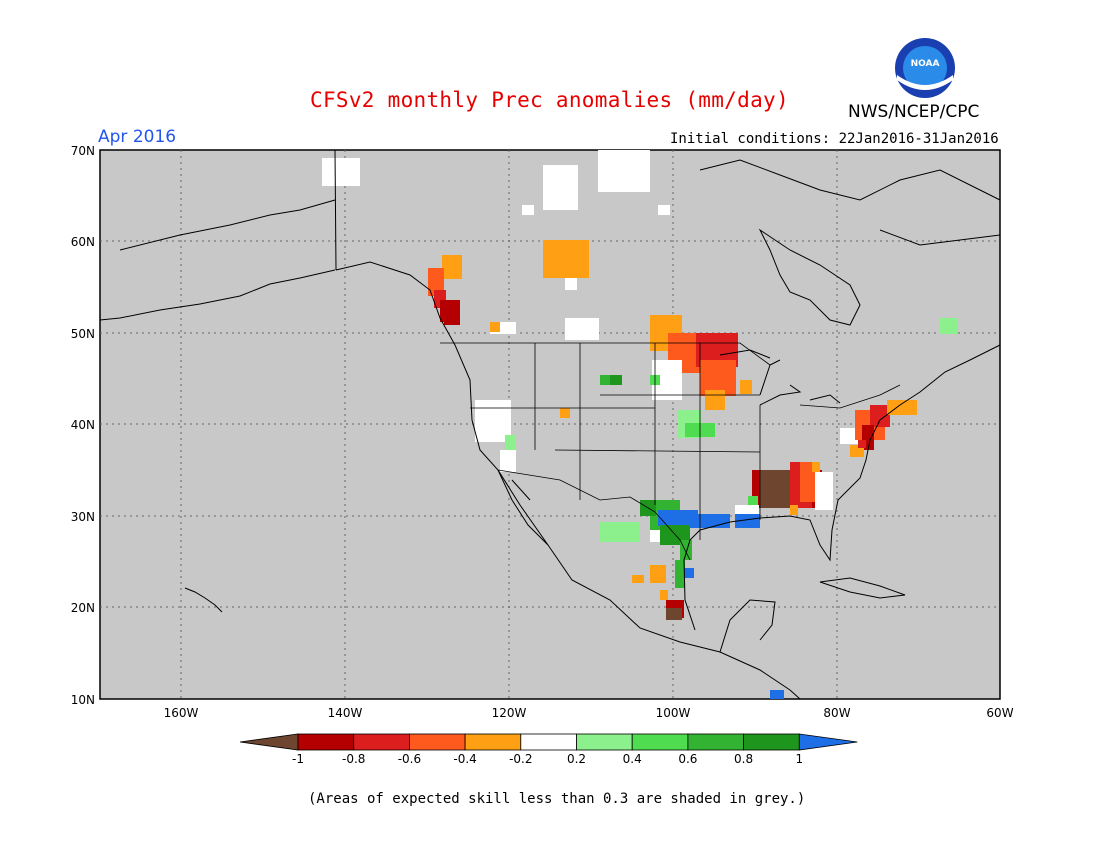 This screenshot has width=1100, height=850. Describe the element at coordinates (549, 100) in the screenshot. I see `chart-title: CFSv2 monthly Prec anomalies (mm/day)` at that location.